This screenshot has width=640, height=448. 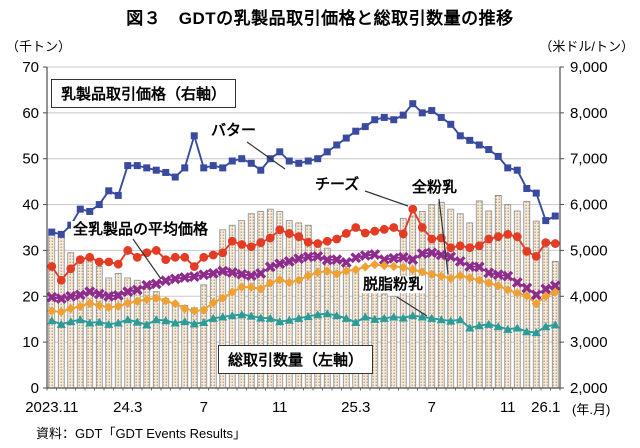 I want to click on x-axis-unit: (年.月), so click(x=591, y=409).